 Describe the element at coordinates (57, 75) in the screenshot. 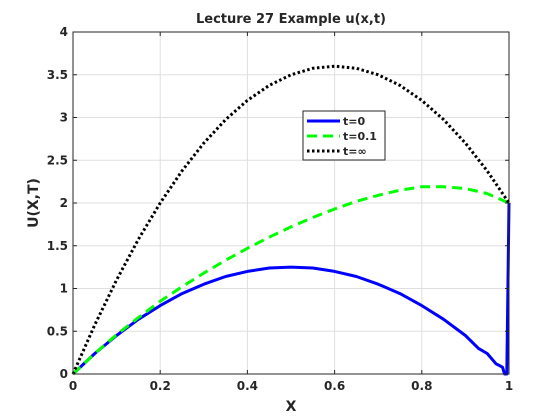

I see `y-tick-label: 3.5` at that location.